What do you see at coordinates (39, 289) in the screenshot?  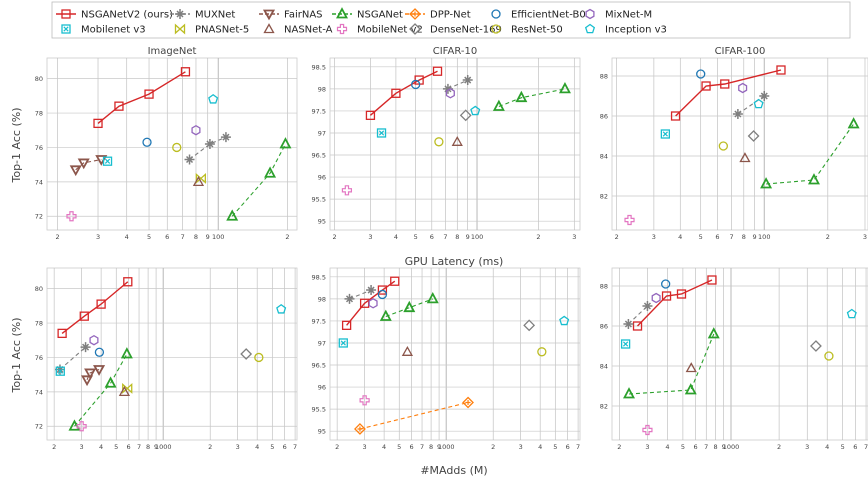 I see `y-tick-label: 80` at bounding box center [39, 289].